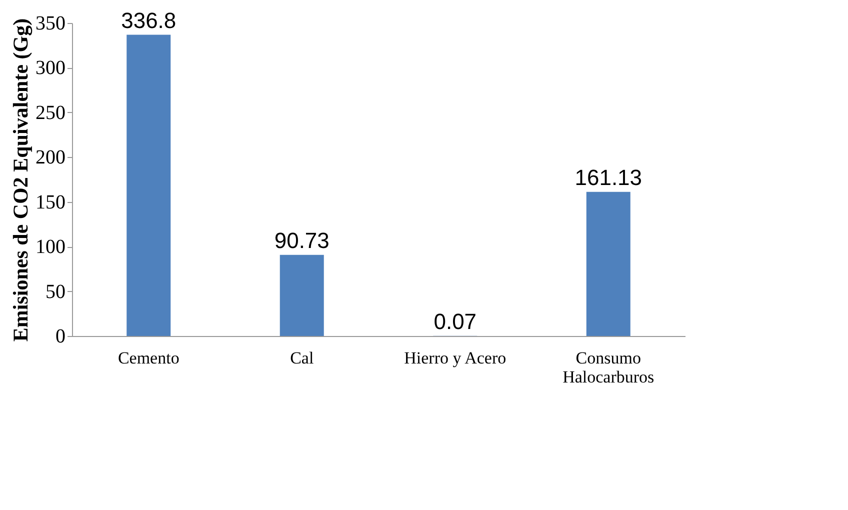  What do you see at coordinates (20, 180) in the screenshot?
I see `y-axis-title: Emisiones de CO2 Equivalente (Gg)` at bounding box center [20, 180].